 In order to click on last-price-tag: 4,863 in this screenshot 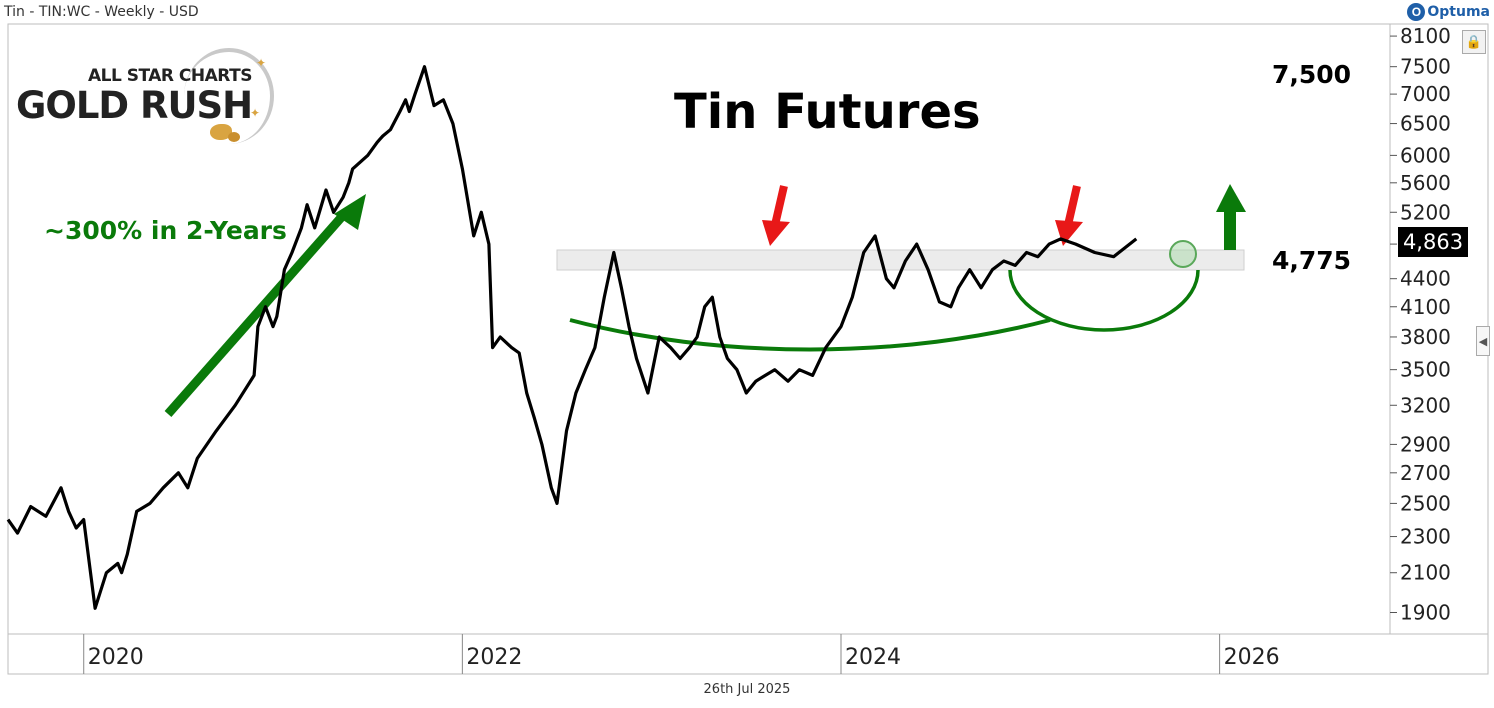, I will do `click(1433, 242)`.